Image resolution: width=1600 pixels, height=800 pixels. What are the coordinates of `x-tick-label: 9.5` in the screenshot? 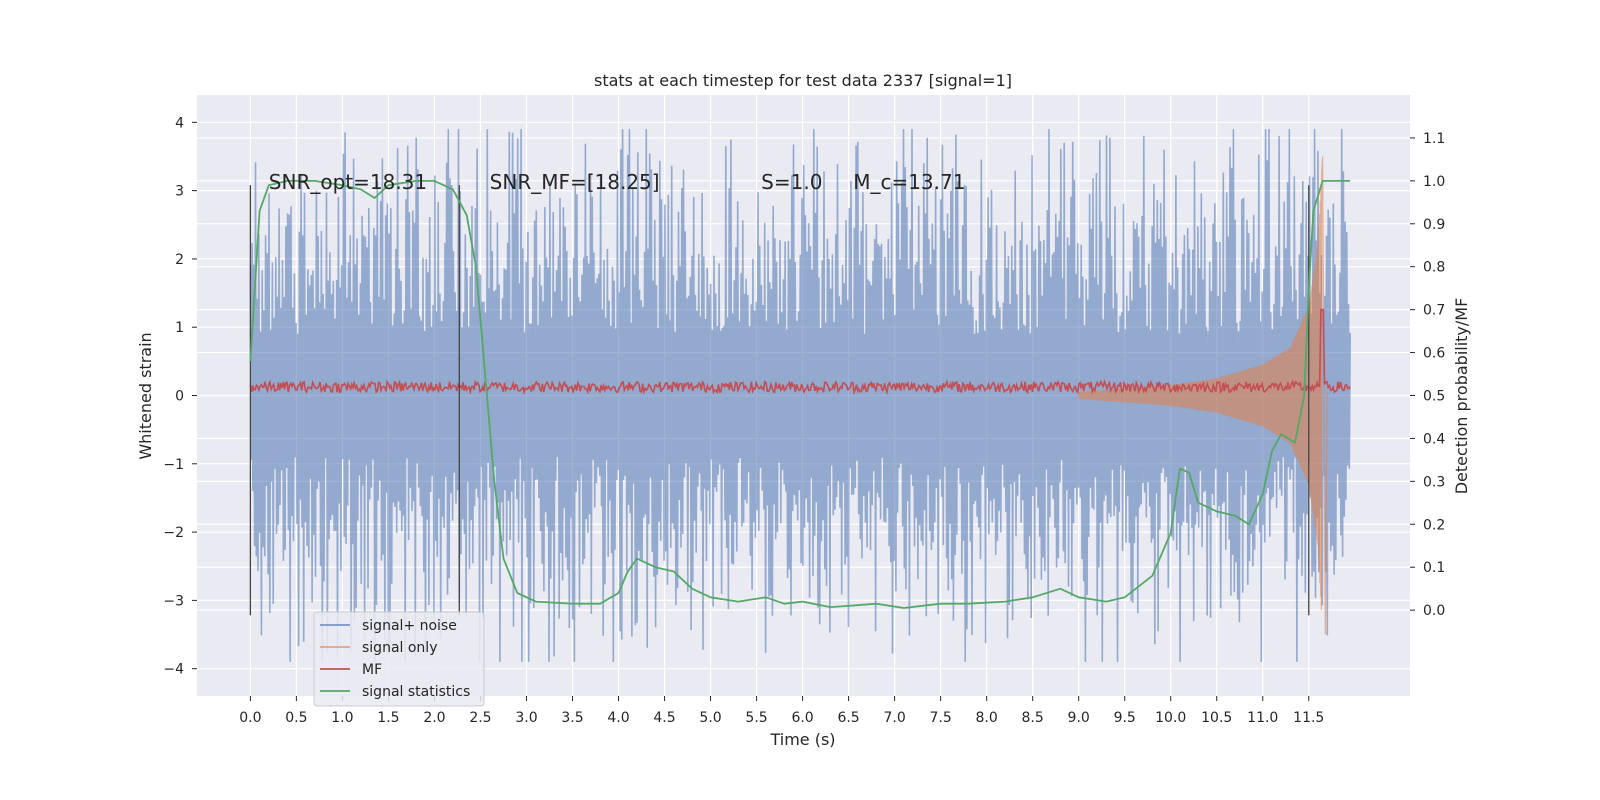 It's located at (1125, 718).